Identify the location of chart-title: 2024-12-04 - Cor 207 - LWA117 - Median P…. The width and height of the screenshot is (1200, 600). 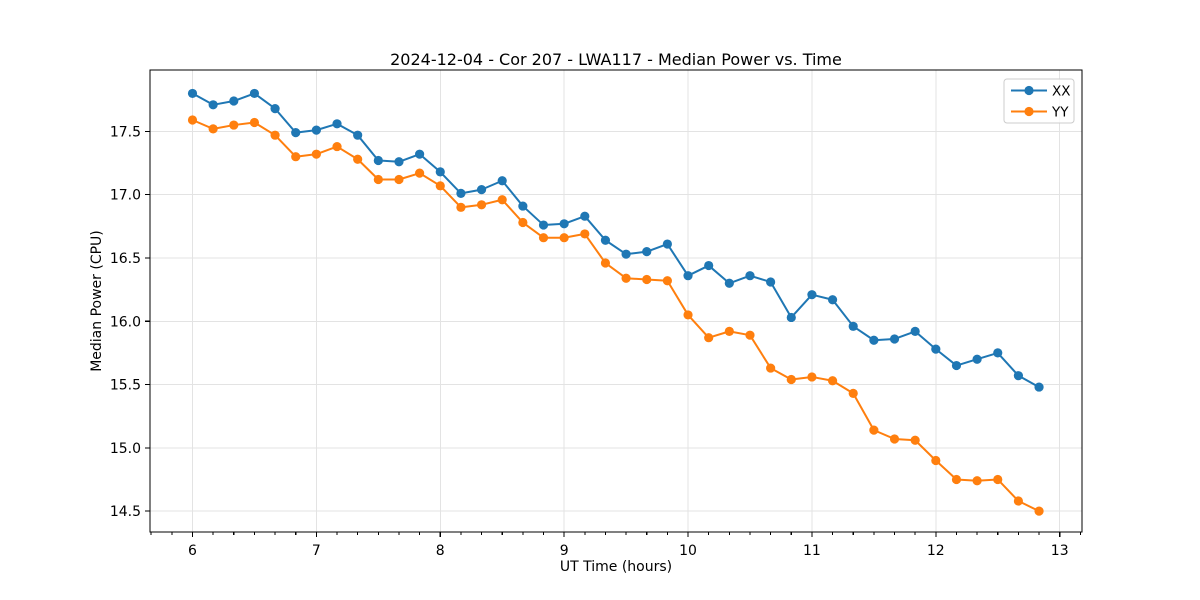
(616, 59).